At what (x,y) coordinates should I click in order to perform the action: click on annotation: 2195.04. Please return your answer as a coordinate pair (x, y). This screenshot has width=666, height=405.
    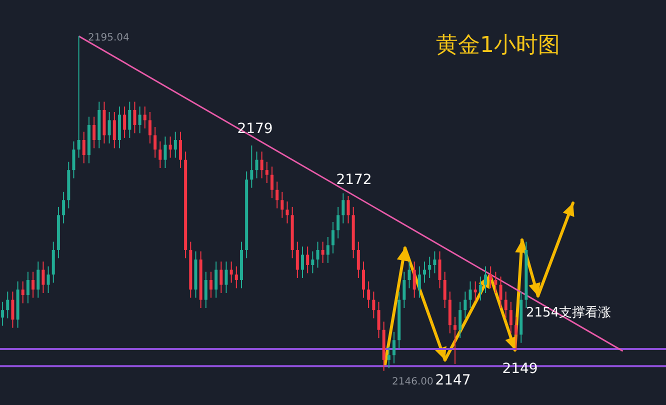
    Looking at the image, I should click on (109, 38).